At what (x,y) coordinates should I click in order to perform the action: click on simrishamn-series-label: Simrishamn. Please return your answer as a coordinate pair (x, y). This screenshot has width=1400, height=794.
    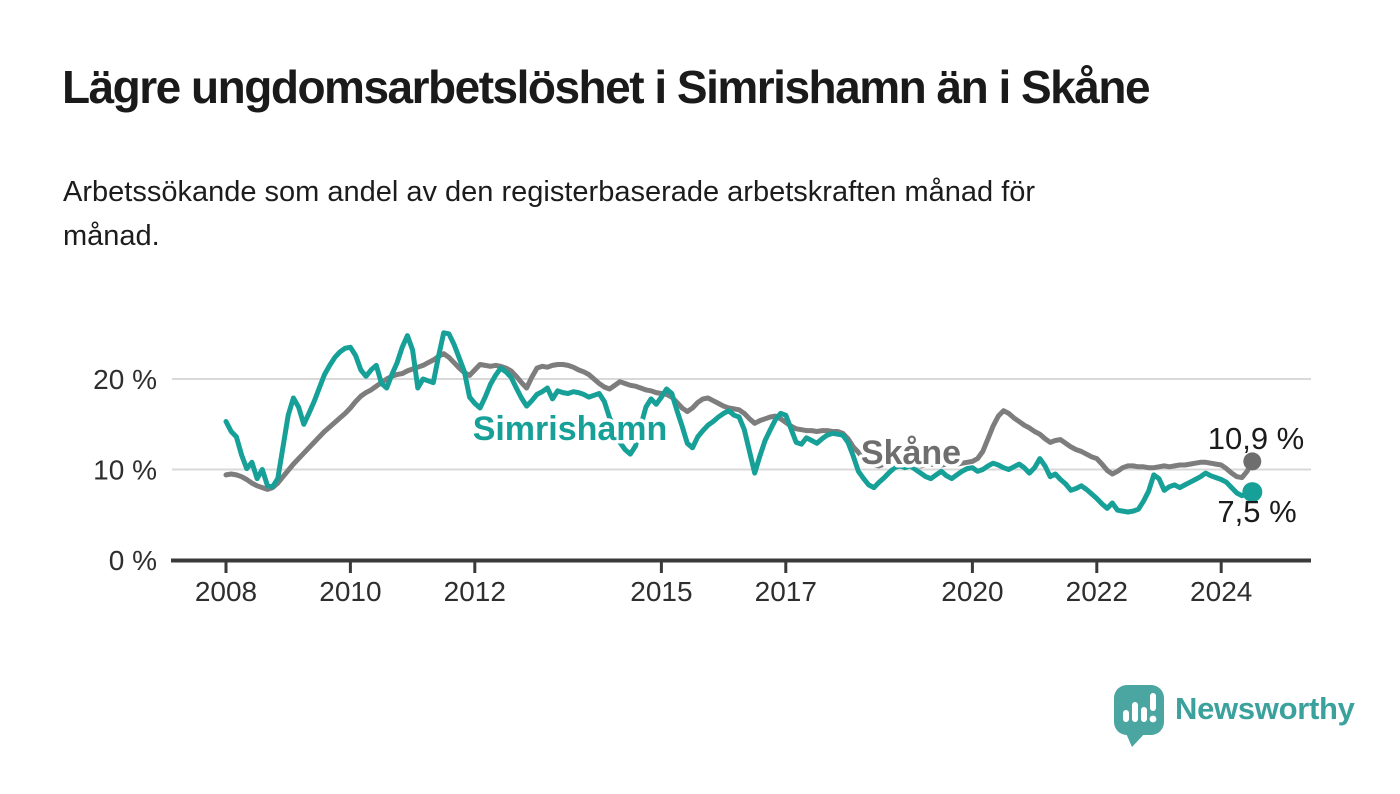
    Looking at the image, I should click on (570, 429).